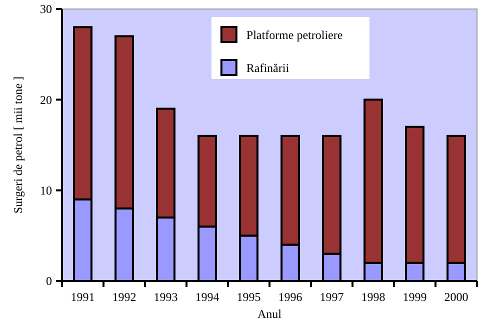 This screenshot has height=333, width=491. What do you see at coordinates (294, 35) in the screenshot?
I see `legend-label: Platforme petroliere` at bounding box center [294, 35].